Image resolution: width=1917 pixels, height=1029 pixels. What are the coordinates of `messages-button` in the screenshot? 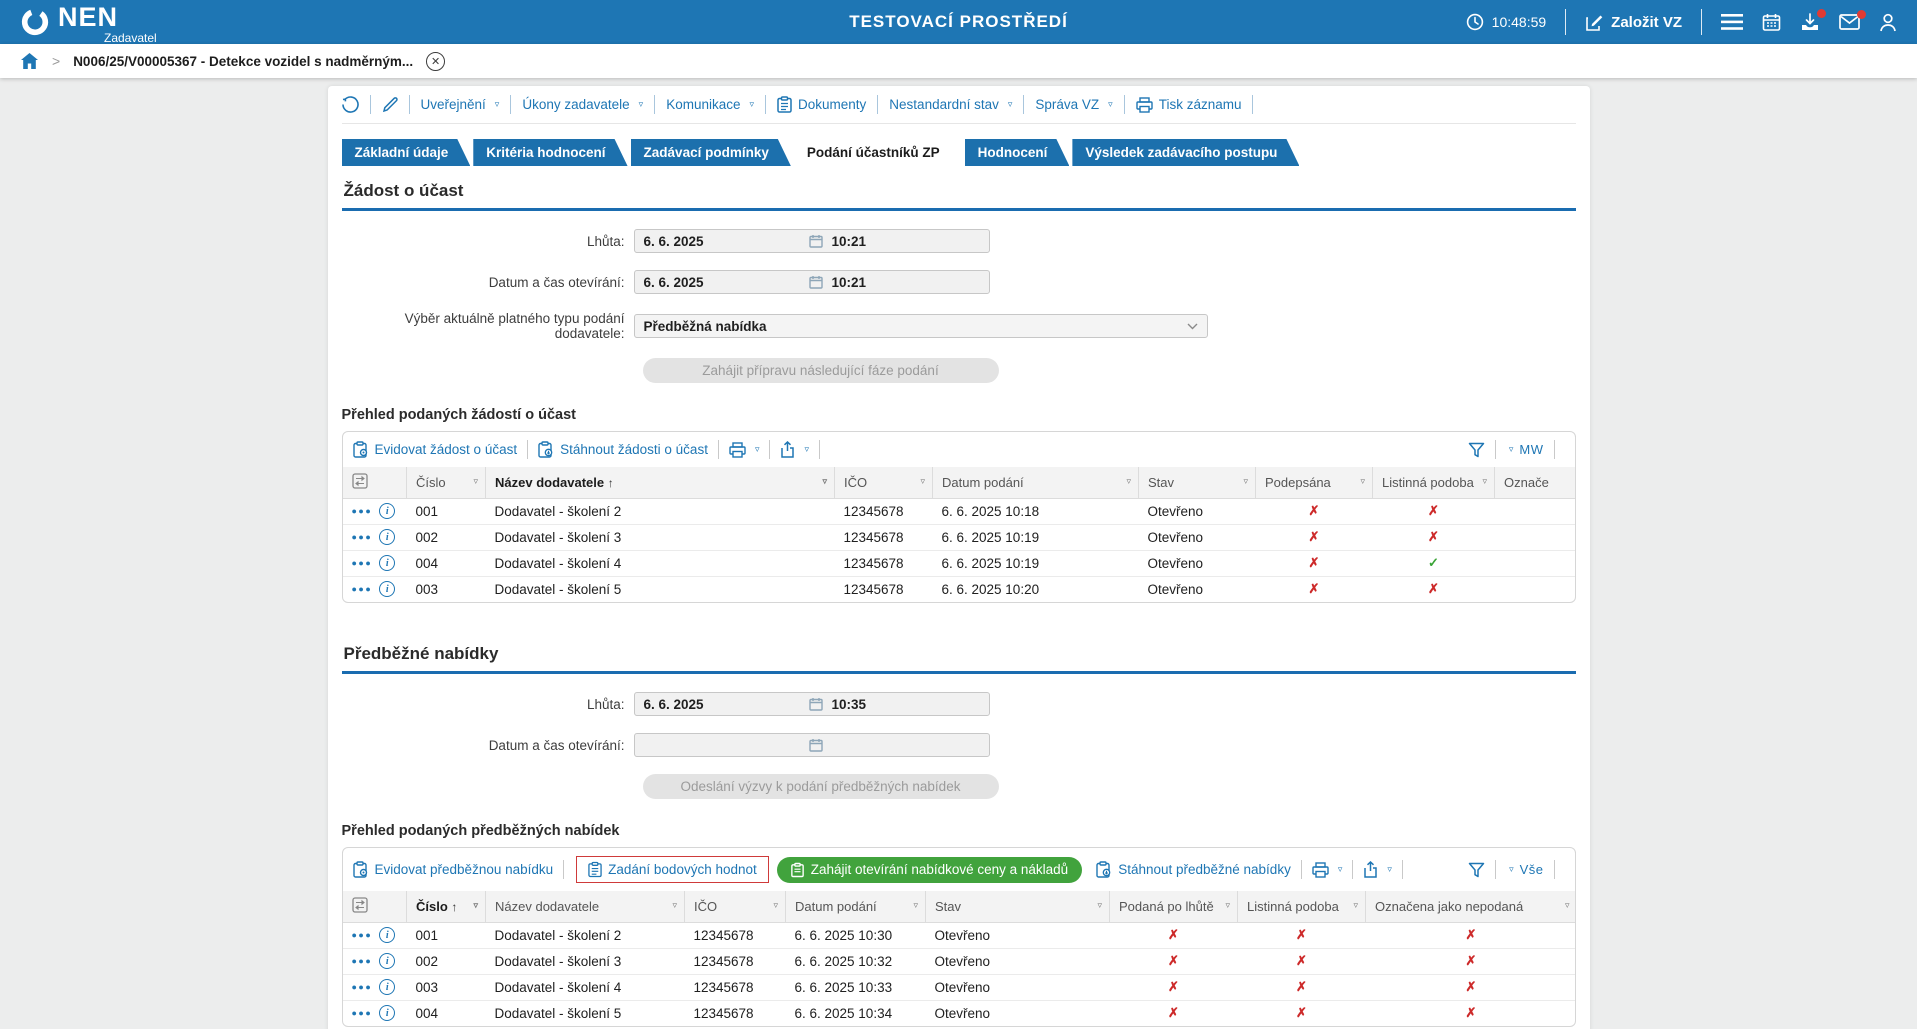 It's located at (1852, 20).